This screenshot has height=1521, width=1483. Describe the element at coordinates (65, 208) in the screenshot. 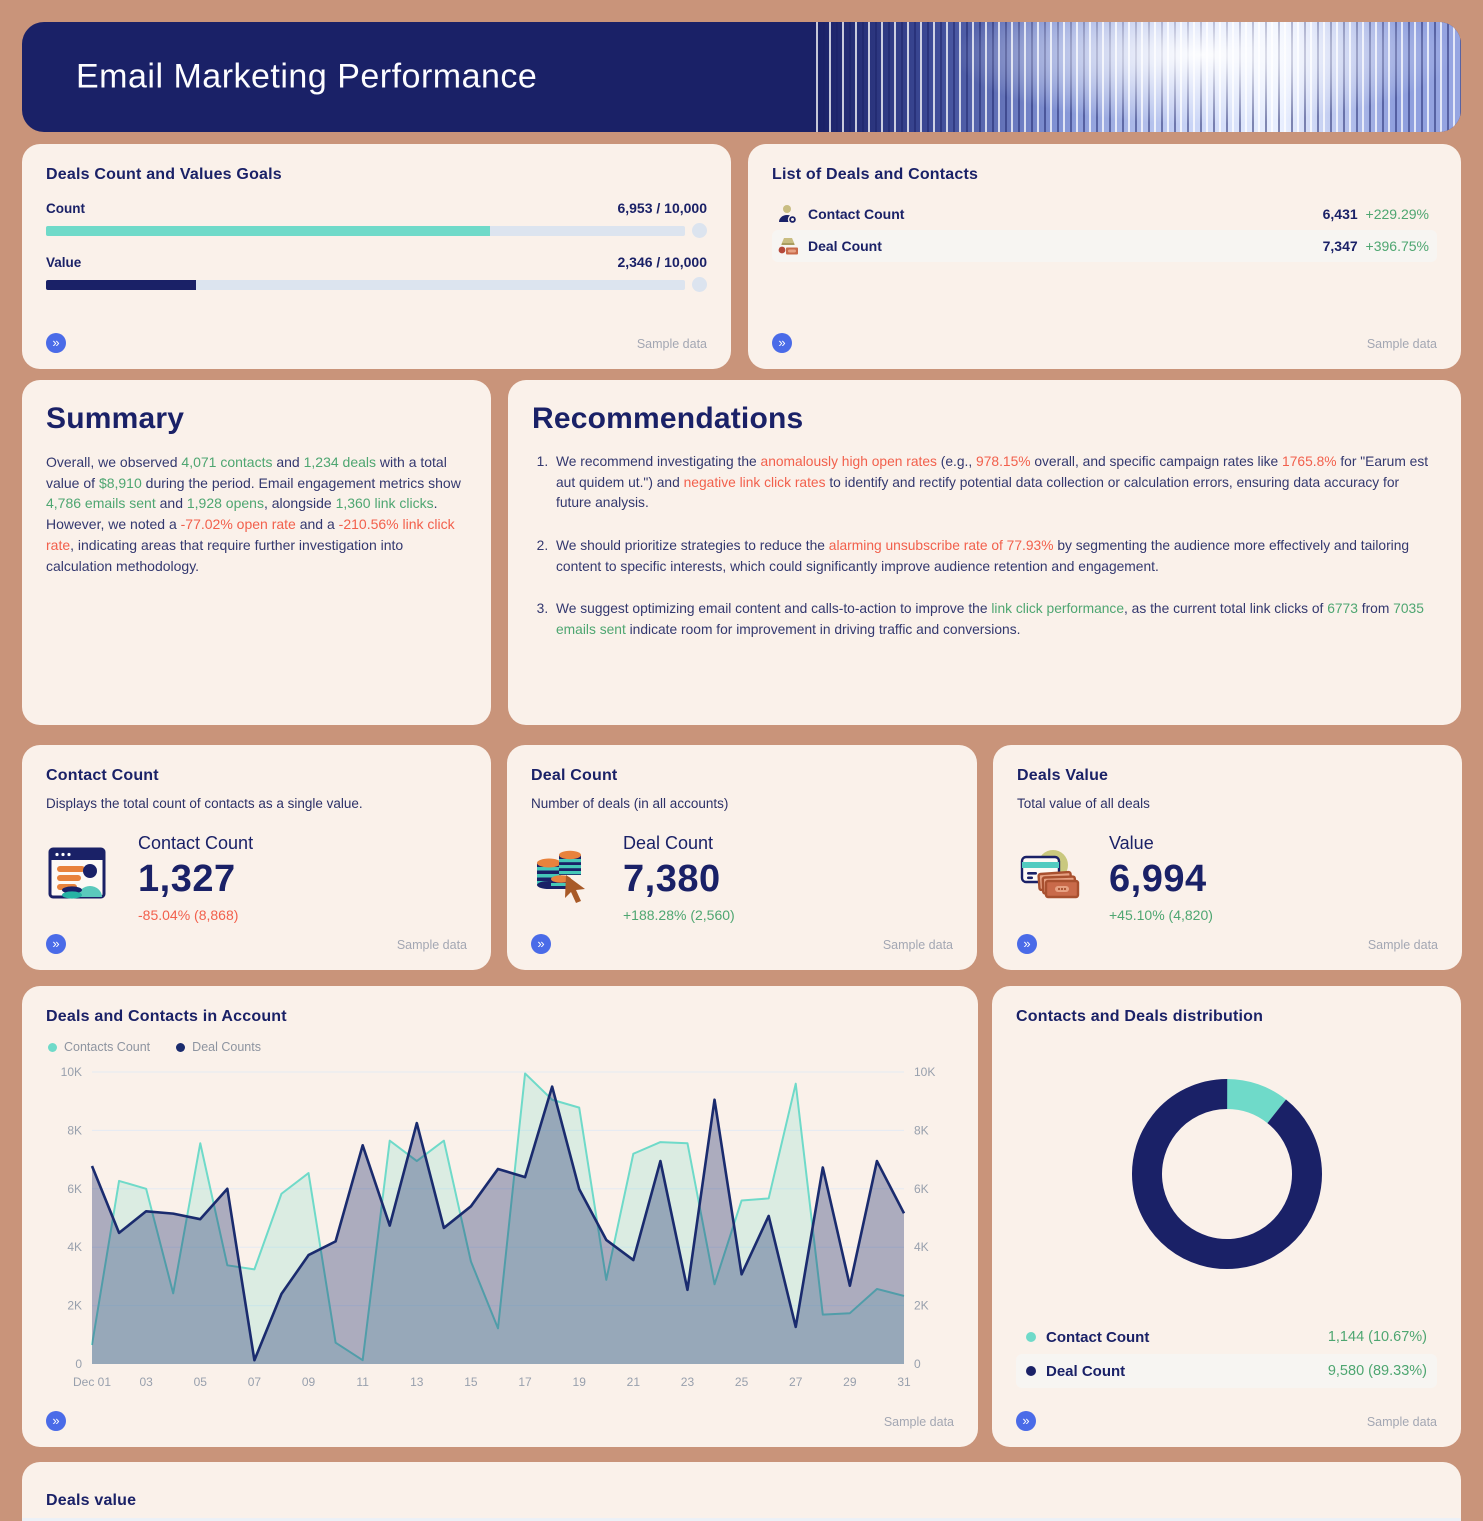

I see `goal-label: Count` at that location.